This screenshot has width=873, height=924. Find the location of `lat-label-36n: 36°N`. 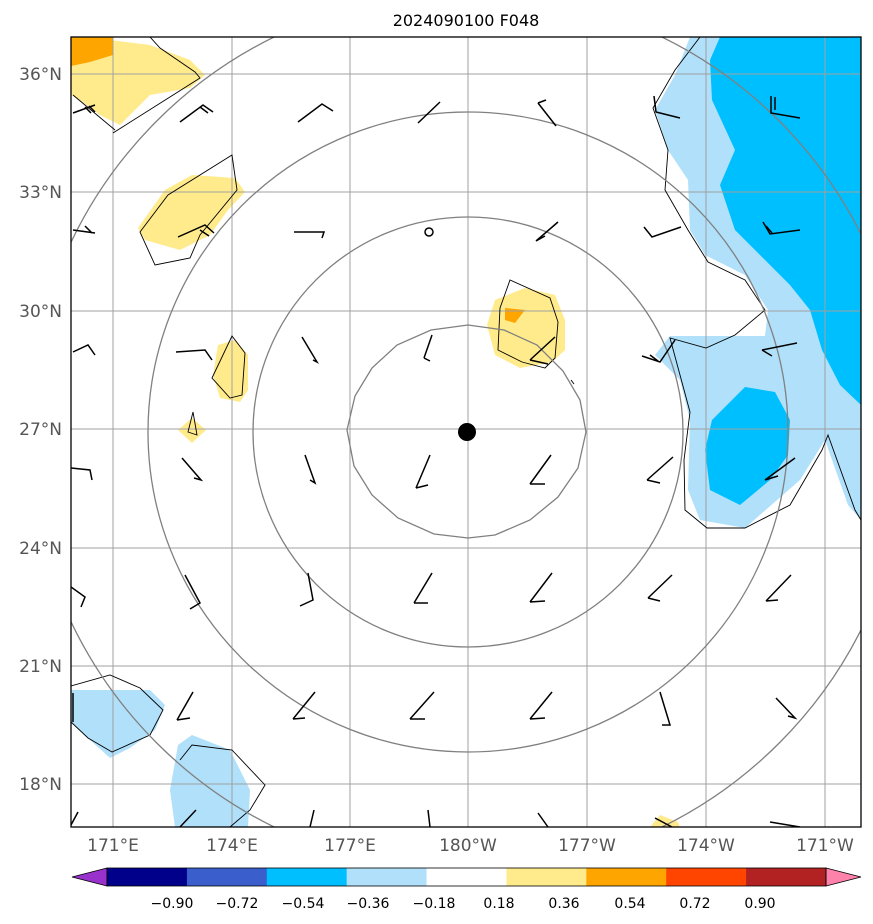

lat-label-36n: 36°N is located at coordinates (40, 75).